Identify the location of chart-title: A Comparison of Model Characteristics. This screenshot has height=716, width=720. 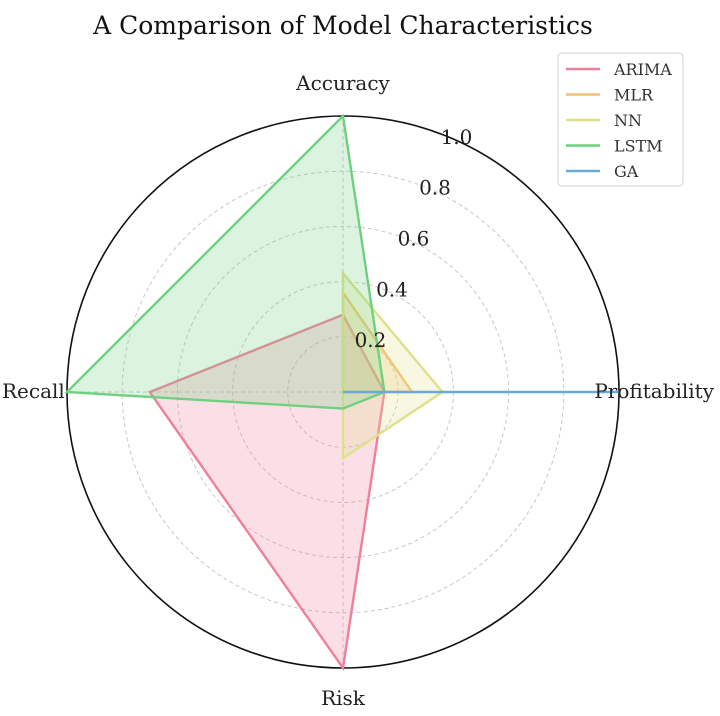
(342, 25).